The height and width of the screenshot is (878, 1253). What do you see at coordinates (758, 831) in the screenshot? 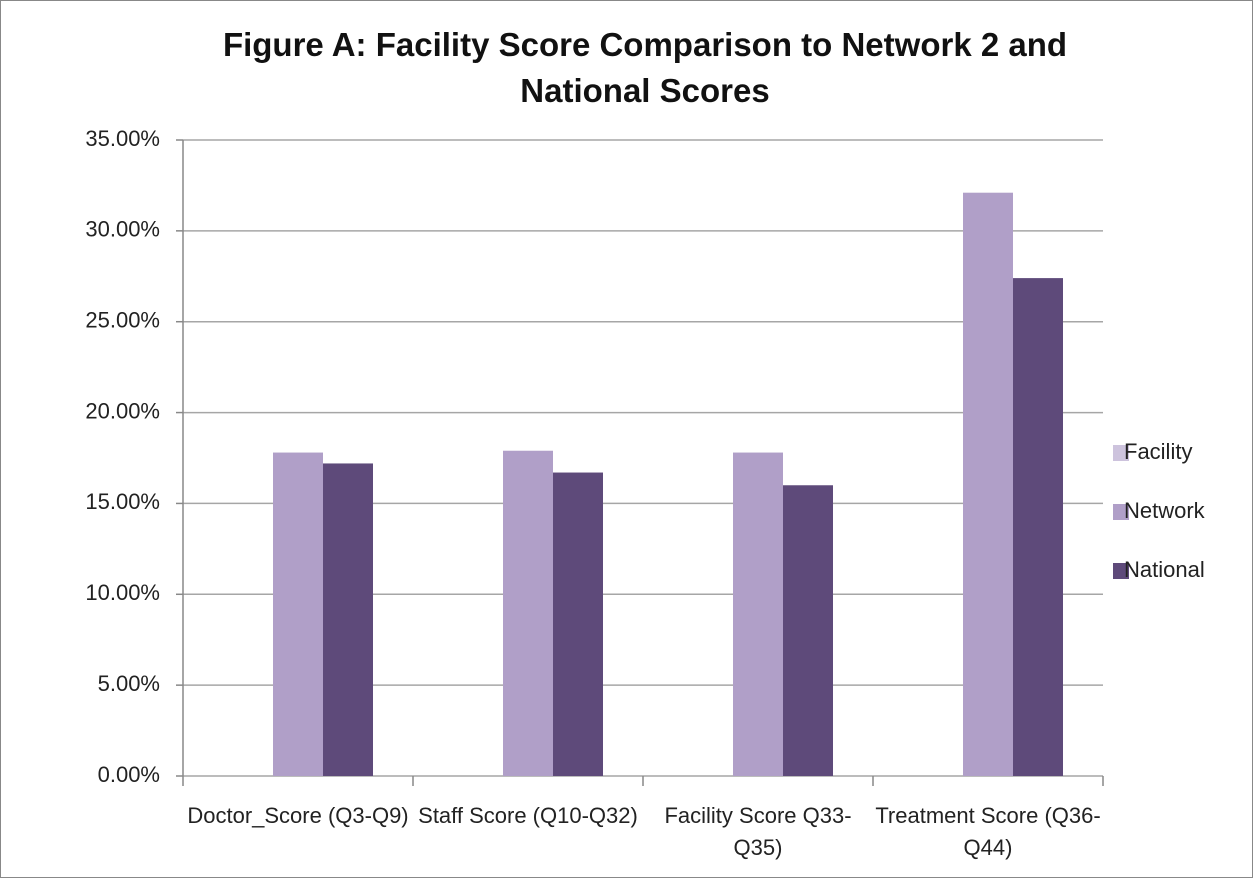
I see `x-tick-label: Facility Score Q33-Q35)` at bounding box center [758, 831].